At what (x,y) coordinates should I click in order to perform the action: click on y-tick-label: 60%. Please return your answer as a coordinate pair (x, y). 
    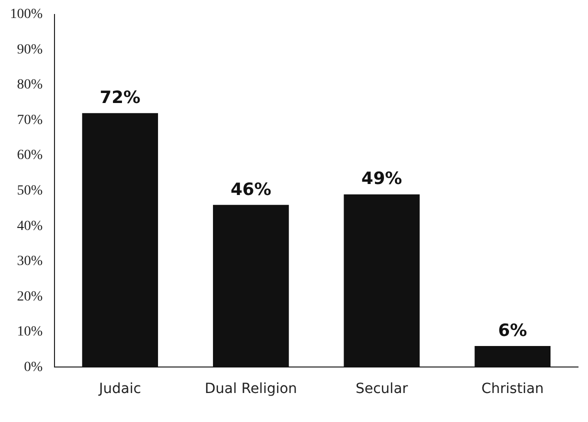
    Looking at the image, I should click on (29, 156).